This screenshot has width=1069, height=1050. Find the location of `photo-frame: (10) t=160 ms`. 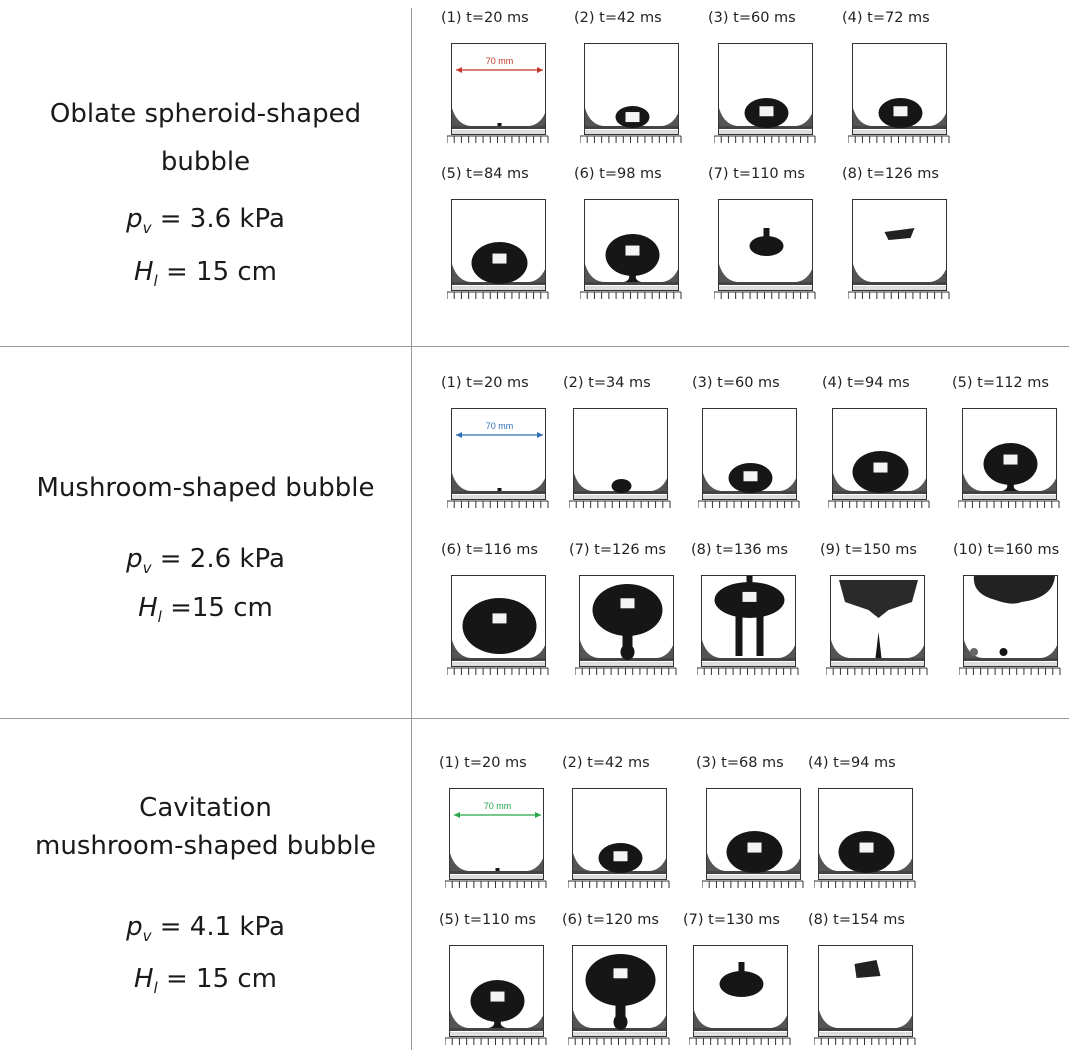

photo-frame: (10) t=160 ms is located at coordinates (1007, 609).